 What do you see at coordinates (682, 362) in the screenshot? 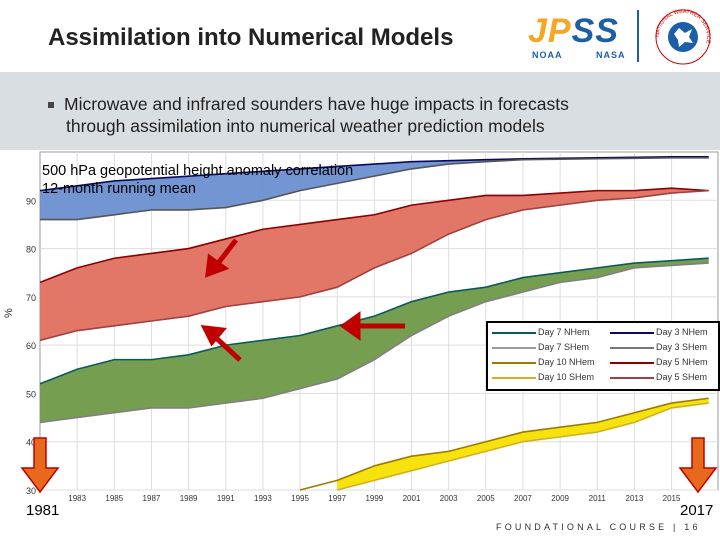
I see `legend-label: Day 5 NHem` at bounding box center [682, 362].